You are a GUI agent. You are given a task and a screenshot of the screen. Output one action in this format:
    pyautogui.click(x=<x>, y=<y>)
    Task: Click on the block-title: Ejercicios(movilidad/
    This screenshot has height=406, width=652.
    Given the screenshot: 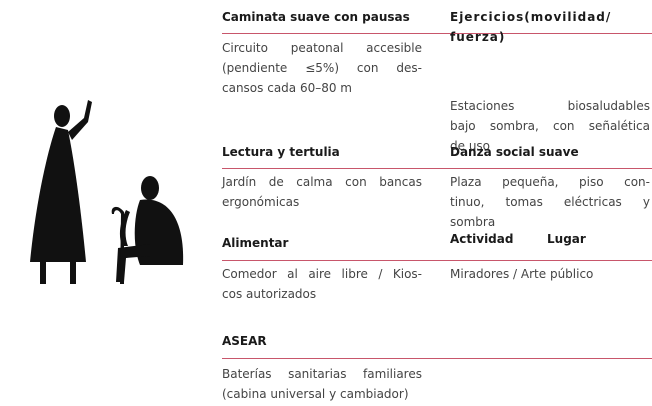 What is the action you would take?
    pyautogui.click(x=531, y=17)
    